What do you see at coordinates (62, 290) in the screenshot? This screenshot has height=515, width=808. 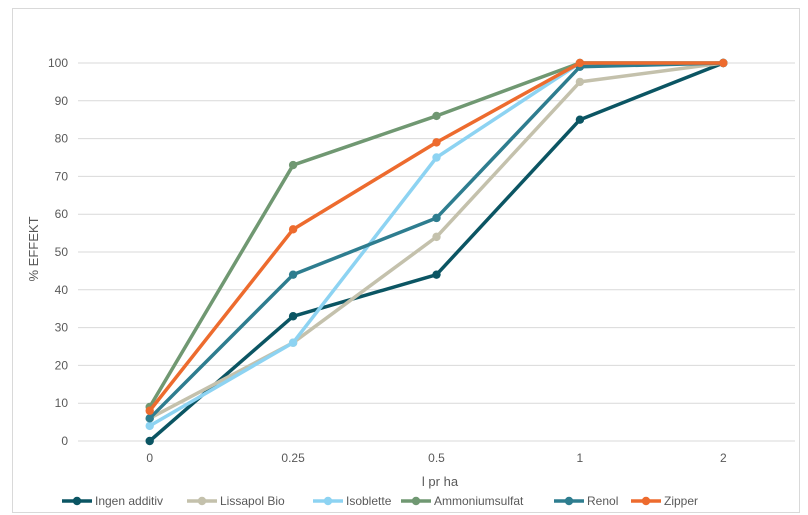 I see `y-tick-label: 40` at bounding box center [62, 290].